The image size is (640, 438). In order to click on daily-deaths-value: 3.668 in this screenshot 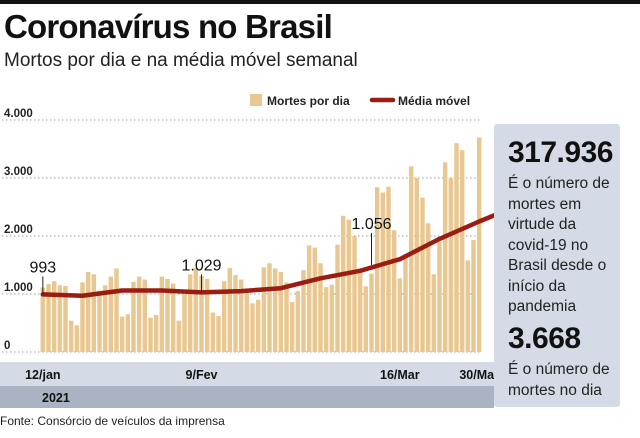, I will do `click(544, 338)`.